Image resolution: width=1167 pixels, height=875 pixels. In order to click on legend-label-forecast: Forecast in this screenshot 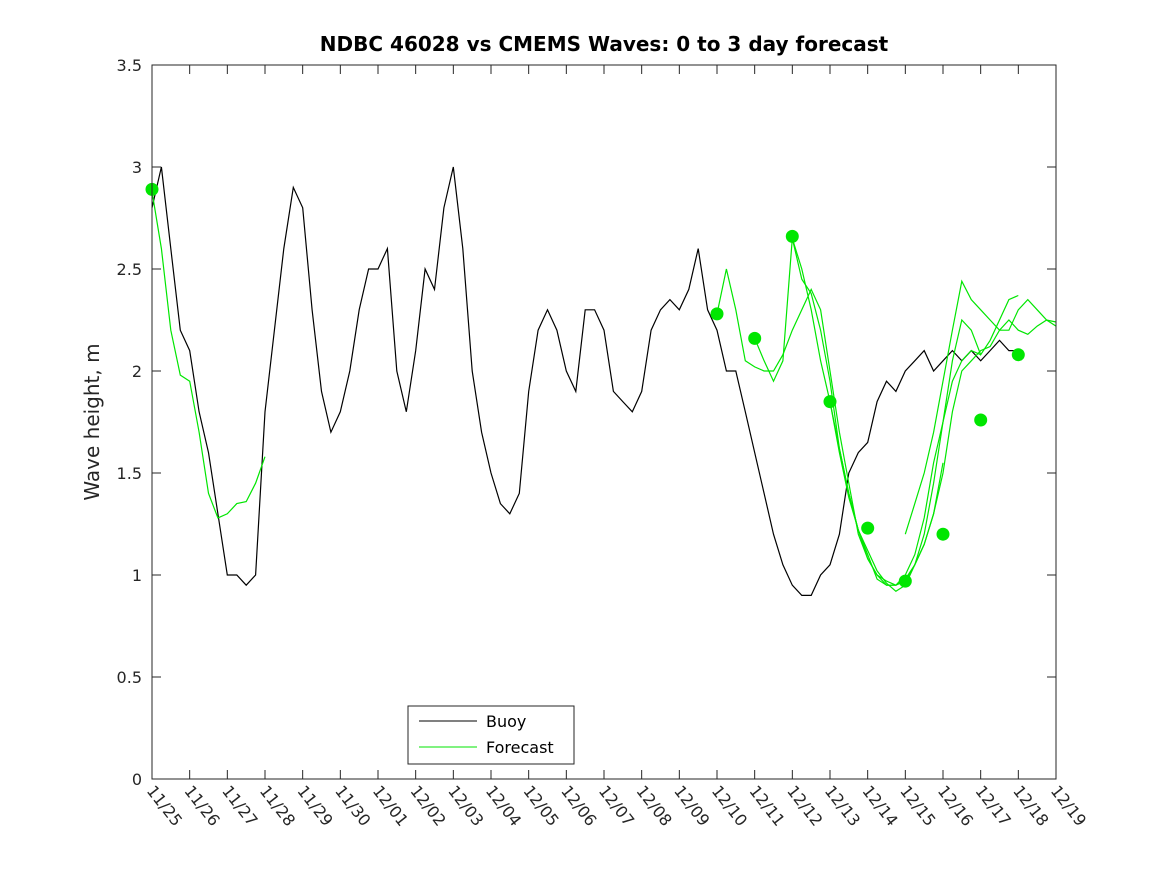, I will do `click(520, 747)`.